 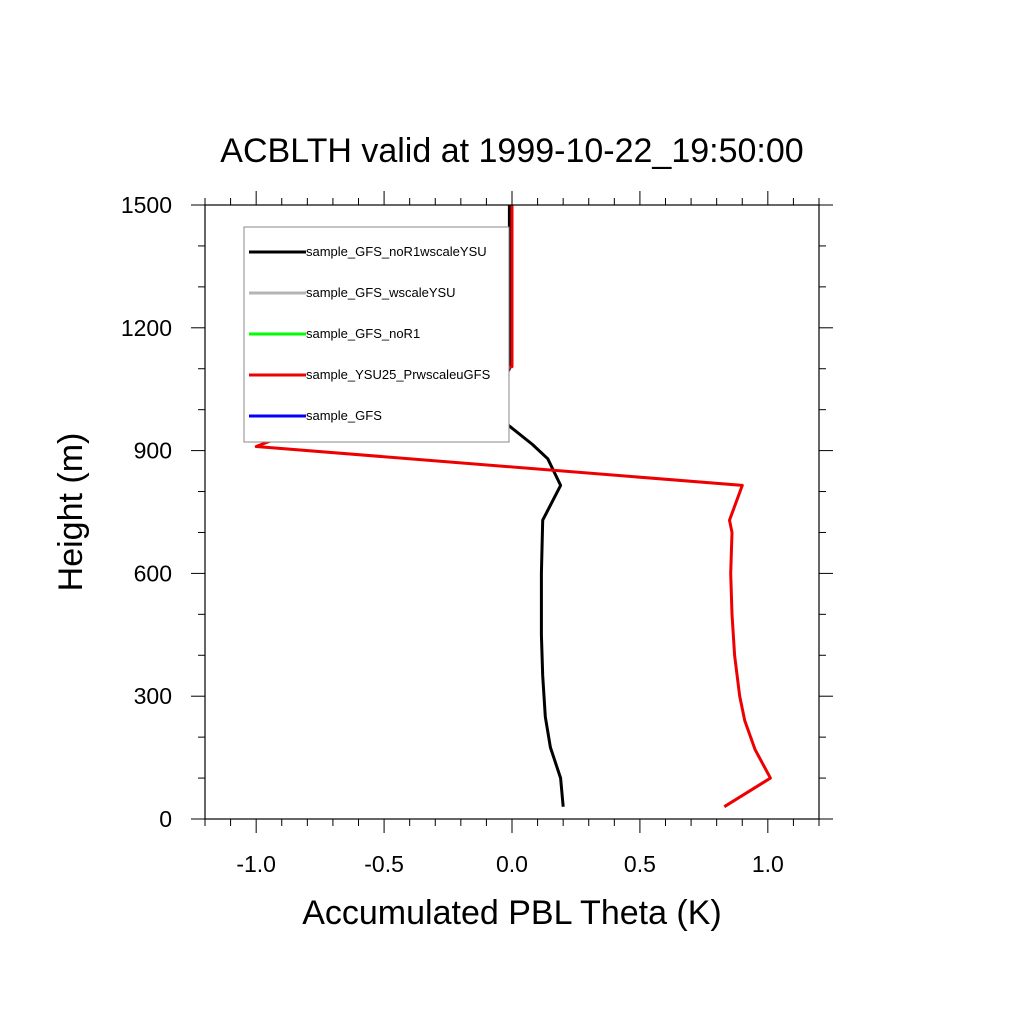 What do you see at coordinates (384, 864) in the screenshot?
I see `x-tick-label: -0.5` at bounding box center [384, 864].